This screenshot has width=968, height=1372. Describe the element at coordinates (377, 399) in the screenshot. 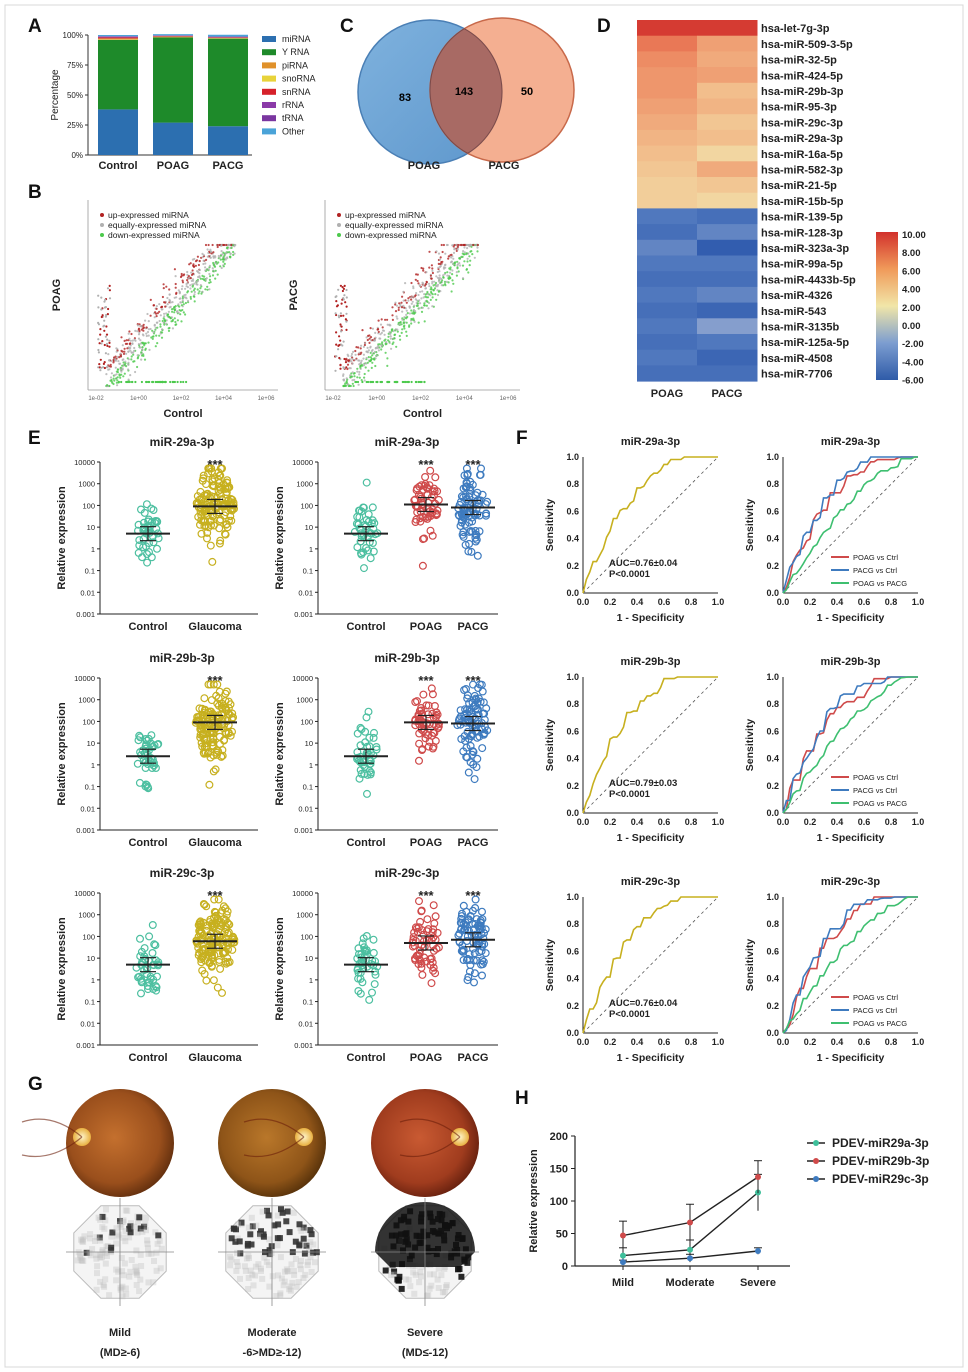

I see `scatter-xtick-label: 1e+00` at that location.